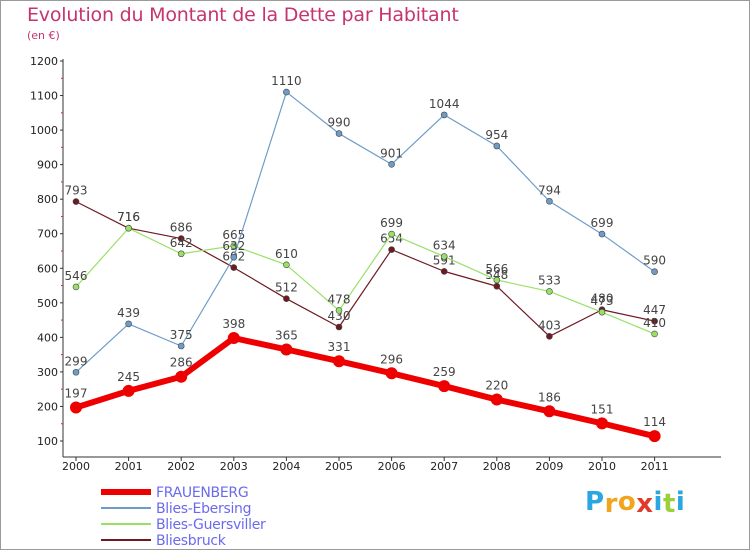 The width and height of the screenshot is (750, 550). Describe the element at coordinates (391, 153) in the screenshot. I see `data-label-blies-ebersing: 901` at that location.